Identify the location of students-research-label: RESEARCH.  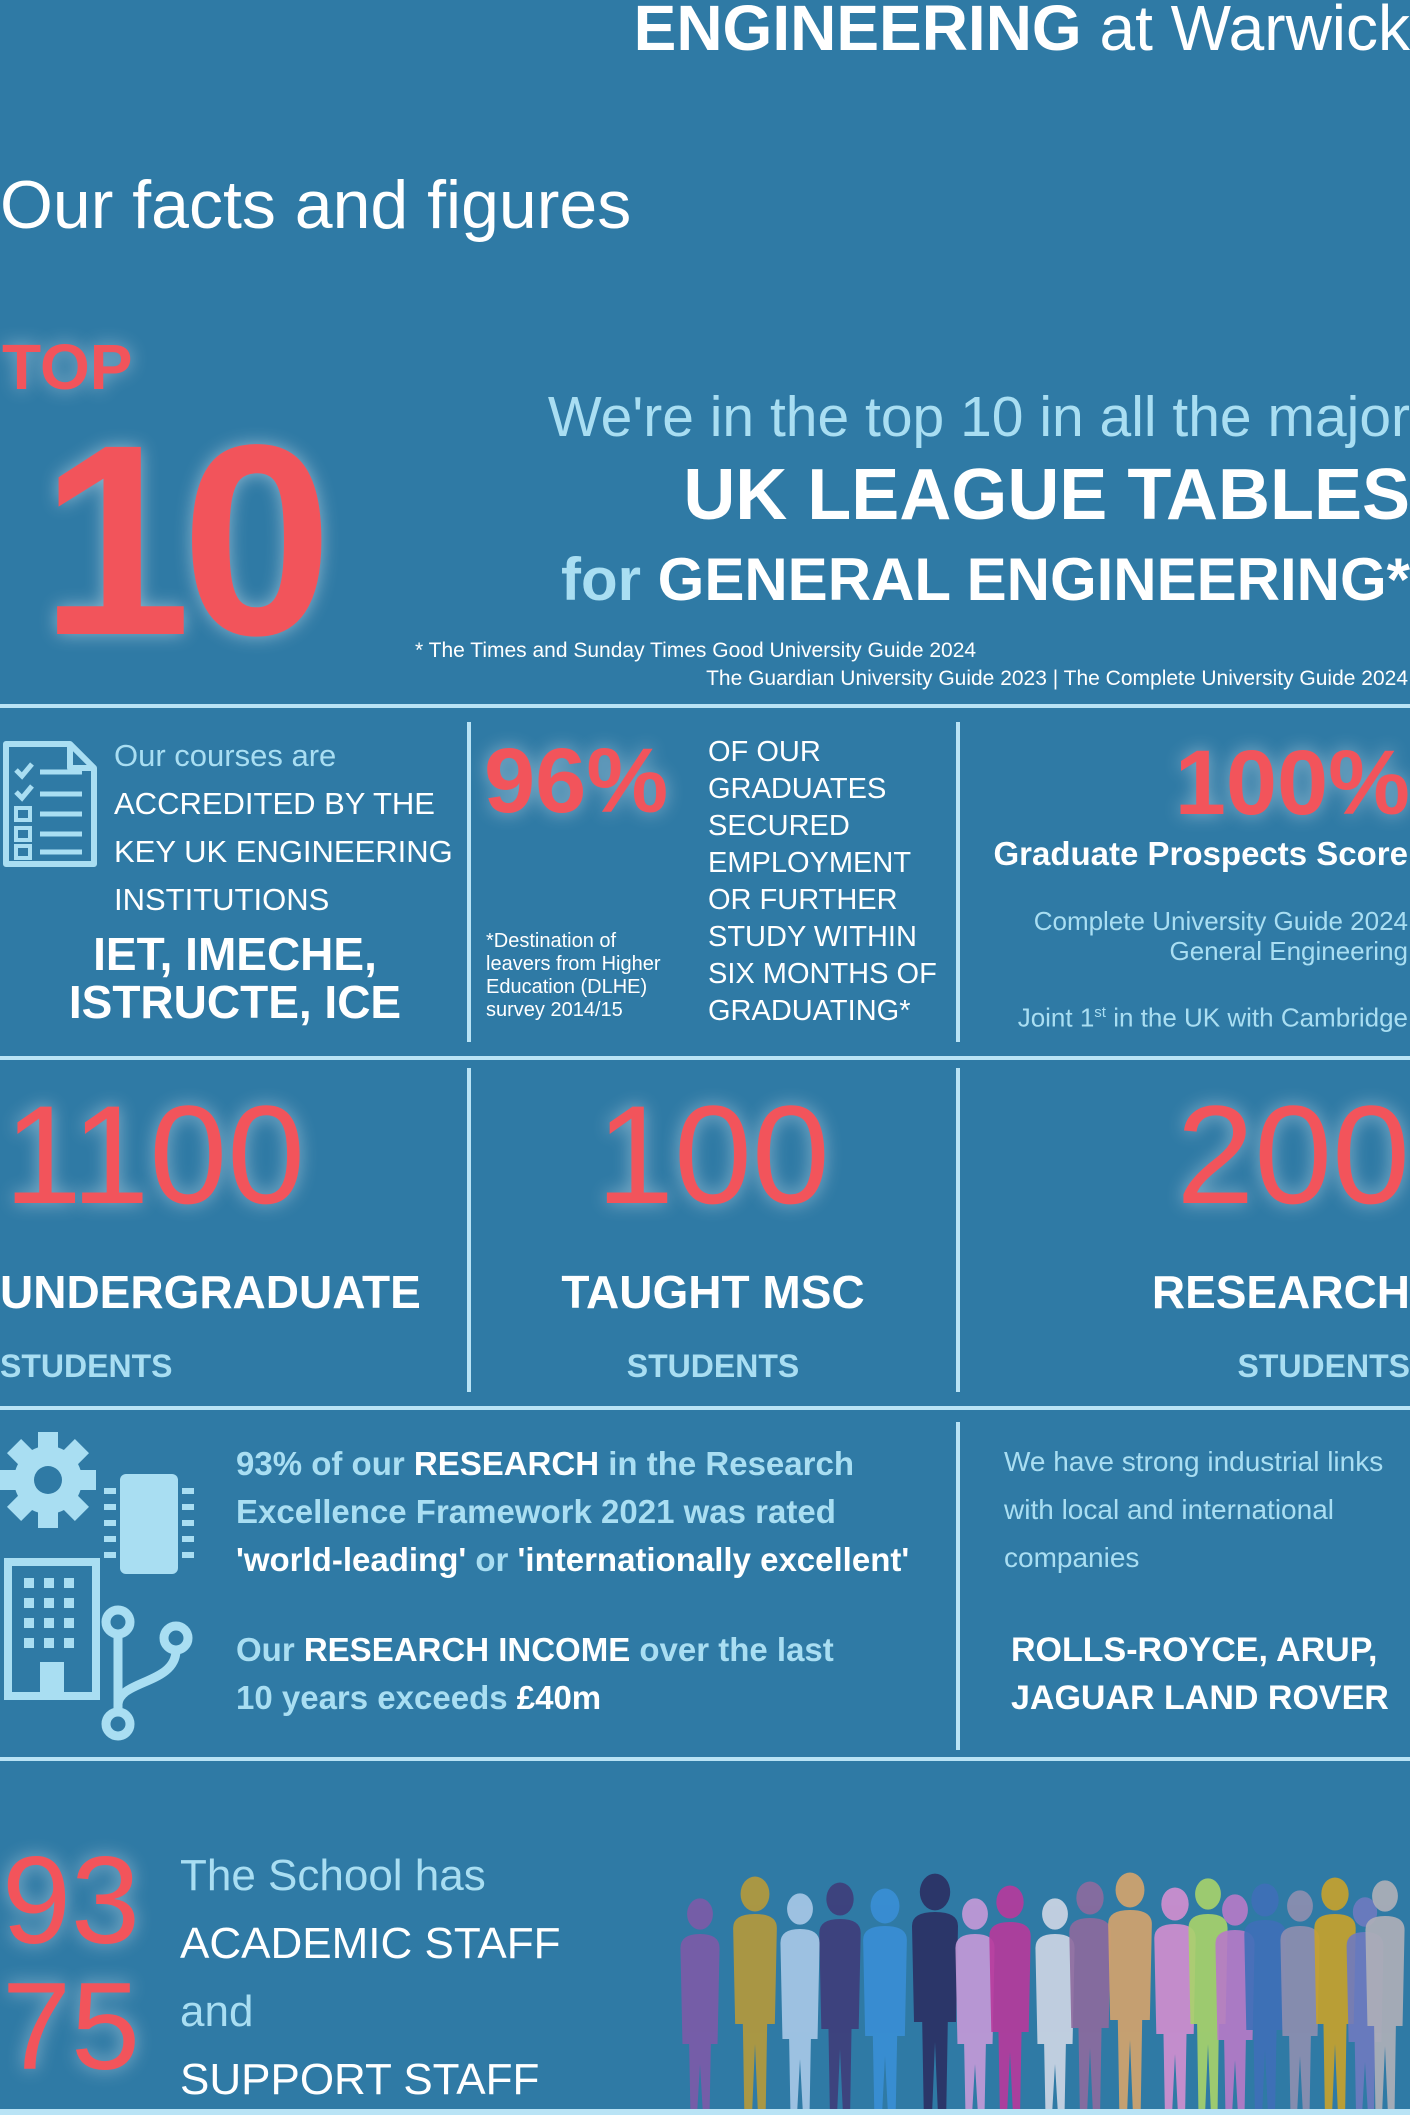
(1280, 1292).